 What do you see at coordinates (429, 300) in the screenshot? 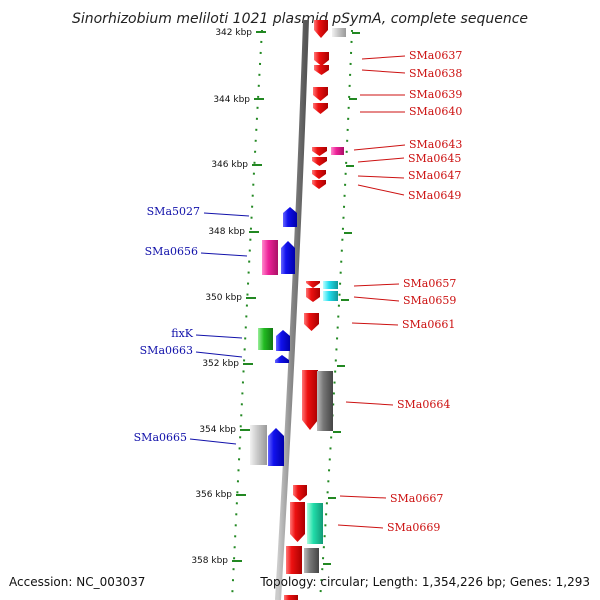
I see `gene-label: SMa0659` at bounding box center [429, 300].